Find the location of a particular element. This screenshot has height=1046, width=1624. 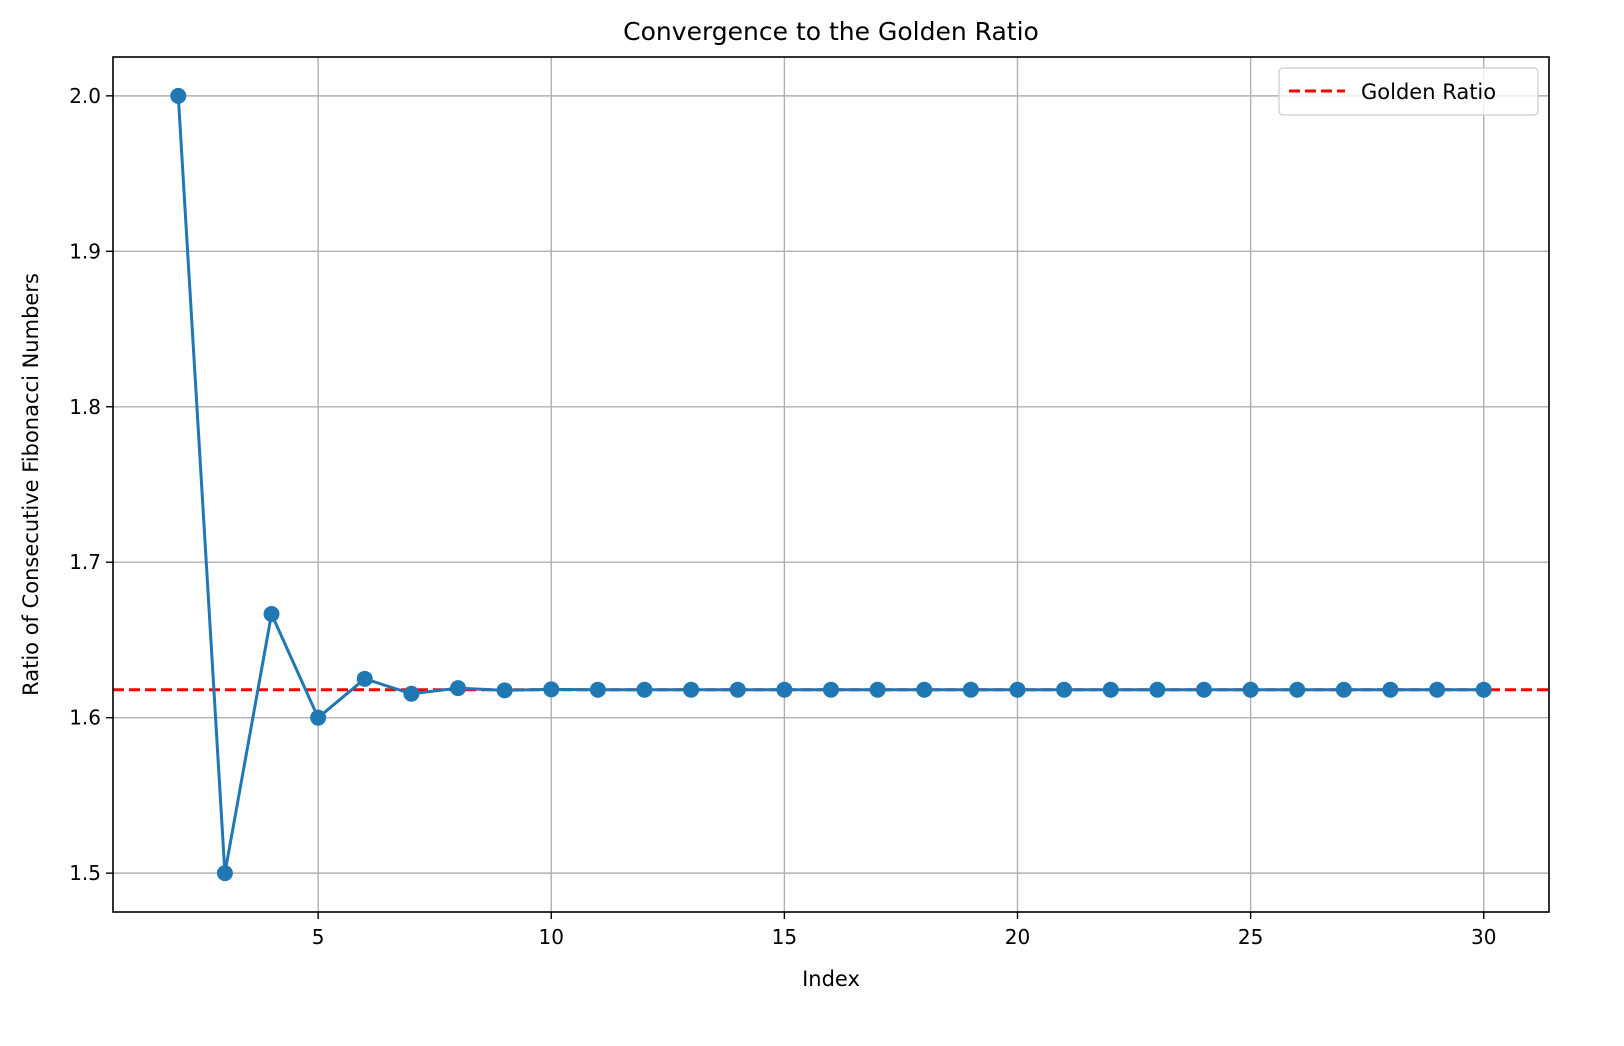

y-axis-title: Ratio of Consecutive Fibonacci Numbers is located at coordinates (31, 484).